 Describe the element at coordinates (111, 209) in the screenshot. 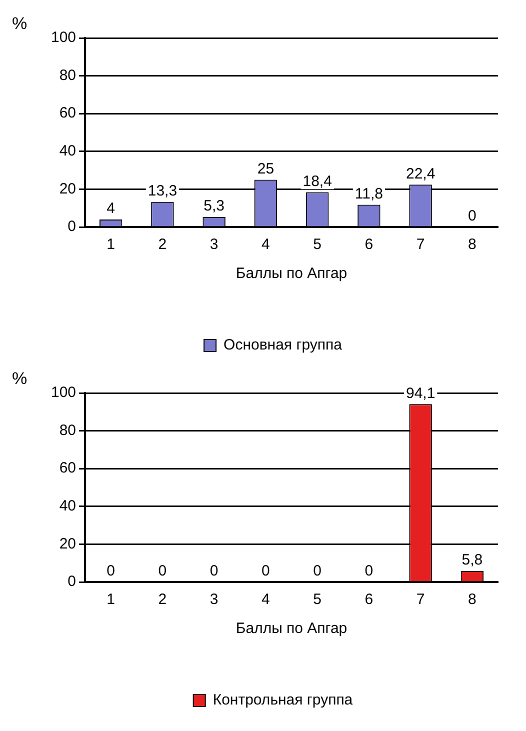

I see `data-label: 4` at that location.